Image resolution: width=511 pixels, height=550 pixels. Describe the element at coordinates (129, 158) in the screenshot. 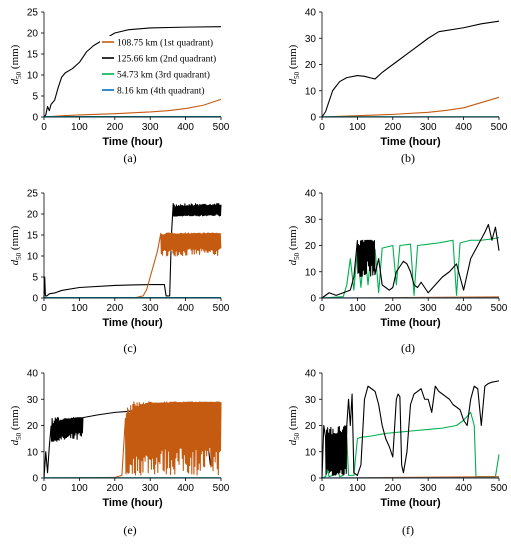

I see `panel-caption: (a)` at that location.